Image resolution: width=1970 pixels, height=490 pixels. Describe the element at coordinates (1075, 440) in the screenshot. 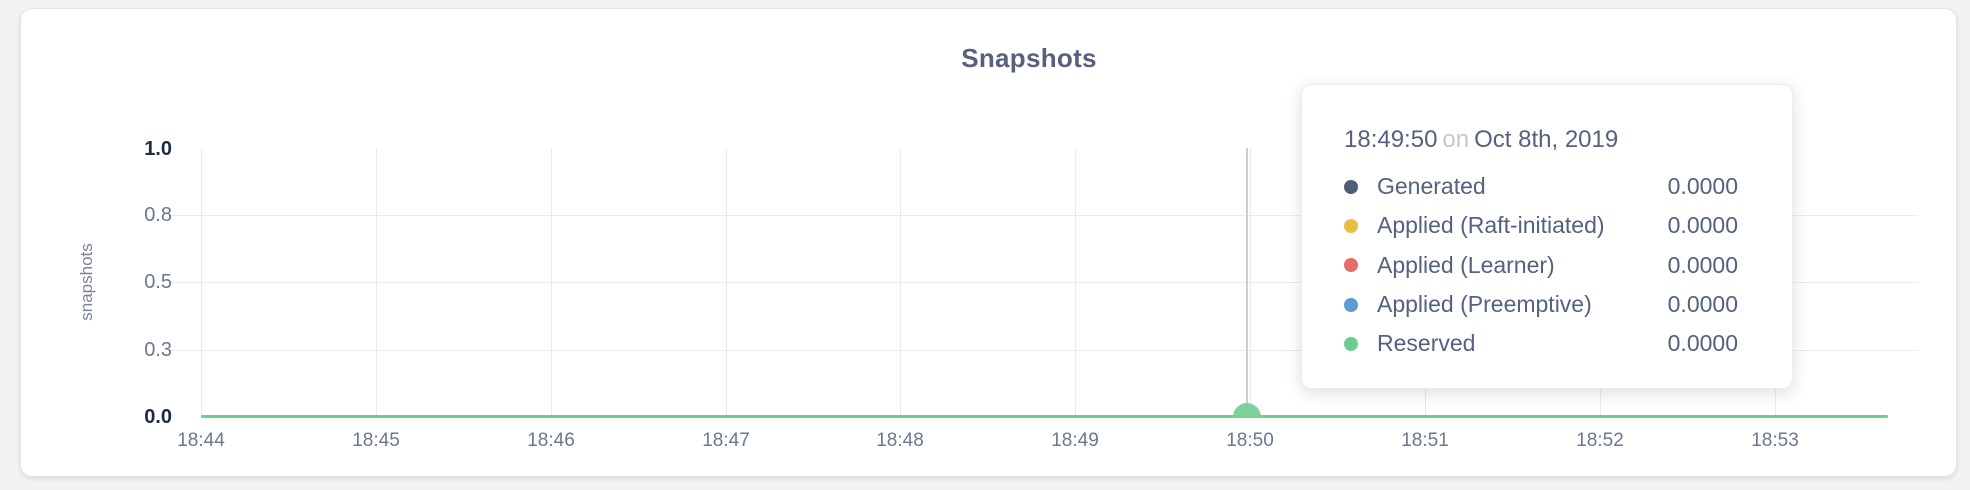

I see `x-tick-label: 18:49` at that location.